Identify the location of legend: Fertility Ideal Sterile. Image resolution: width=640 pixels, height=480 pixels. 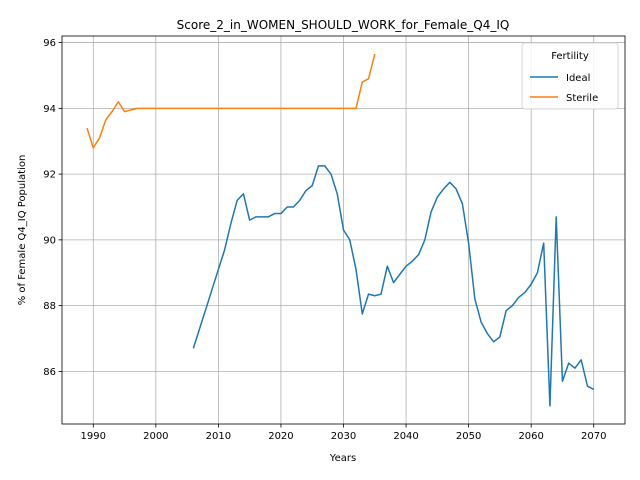
(570, 76).